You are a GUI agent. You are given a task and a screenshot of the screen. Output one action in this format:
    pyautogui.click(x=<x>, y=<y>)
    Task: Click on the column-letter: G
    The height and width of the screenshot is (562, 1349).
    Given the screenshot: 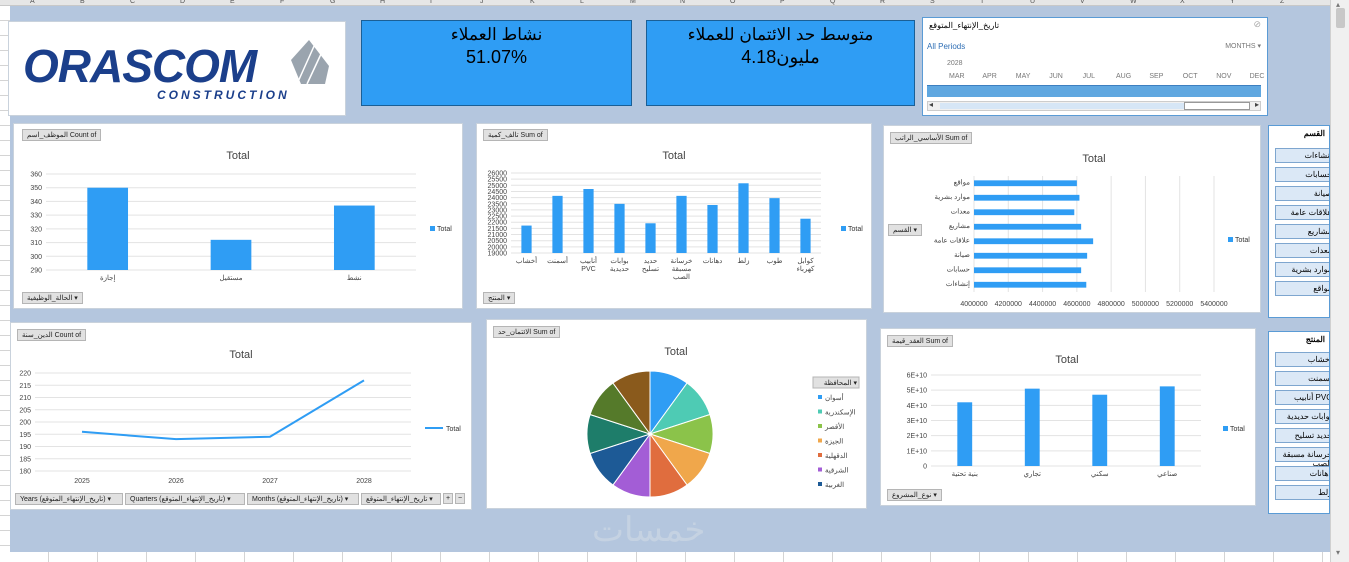 What is the action you would take?
    pyautogui.click(x=333, y=2)
    